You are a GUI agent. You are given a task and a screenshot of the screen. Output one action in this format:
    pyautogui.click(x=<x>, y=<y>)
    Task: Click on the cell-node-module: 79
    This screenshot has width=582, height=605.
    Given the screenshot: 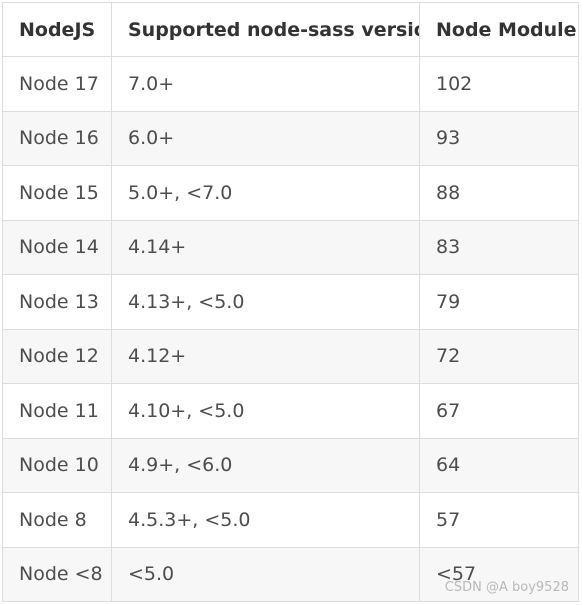 What is the action you would take?
    pyautogui.click(x=499, y=302)
    